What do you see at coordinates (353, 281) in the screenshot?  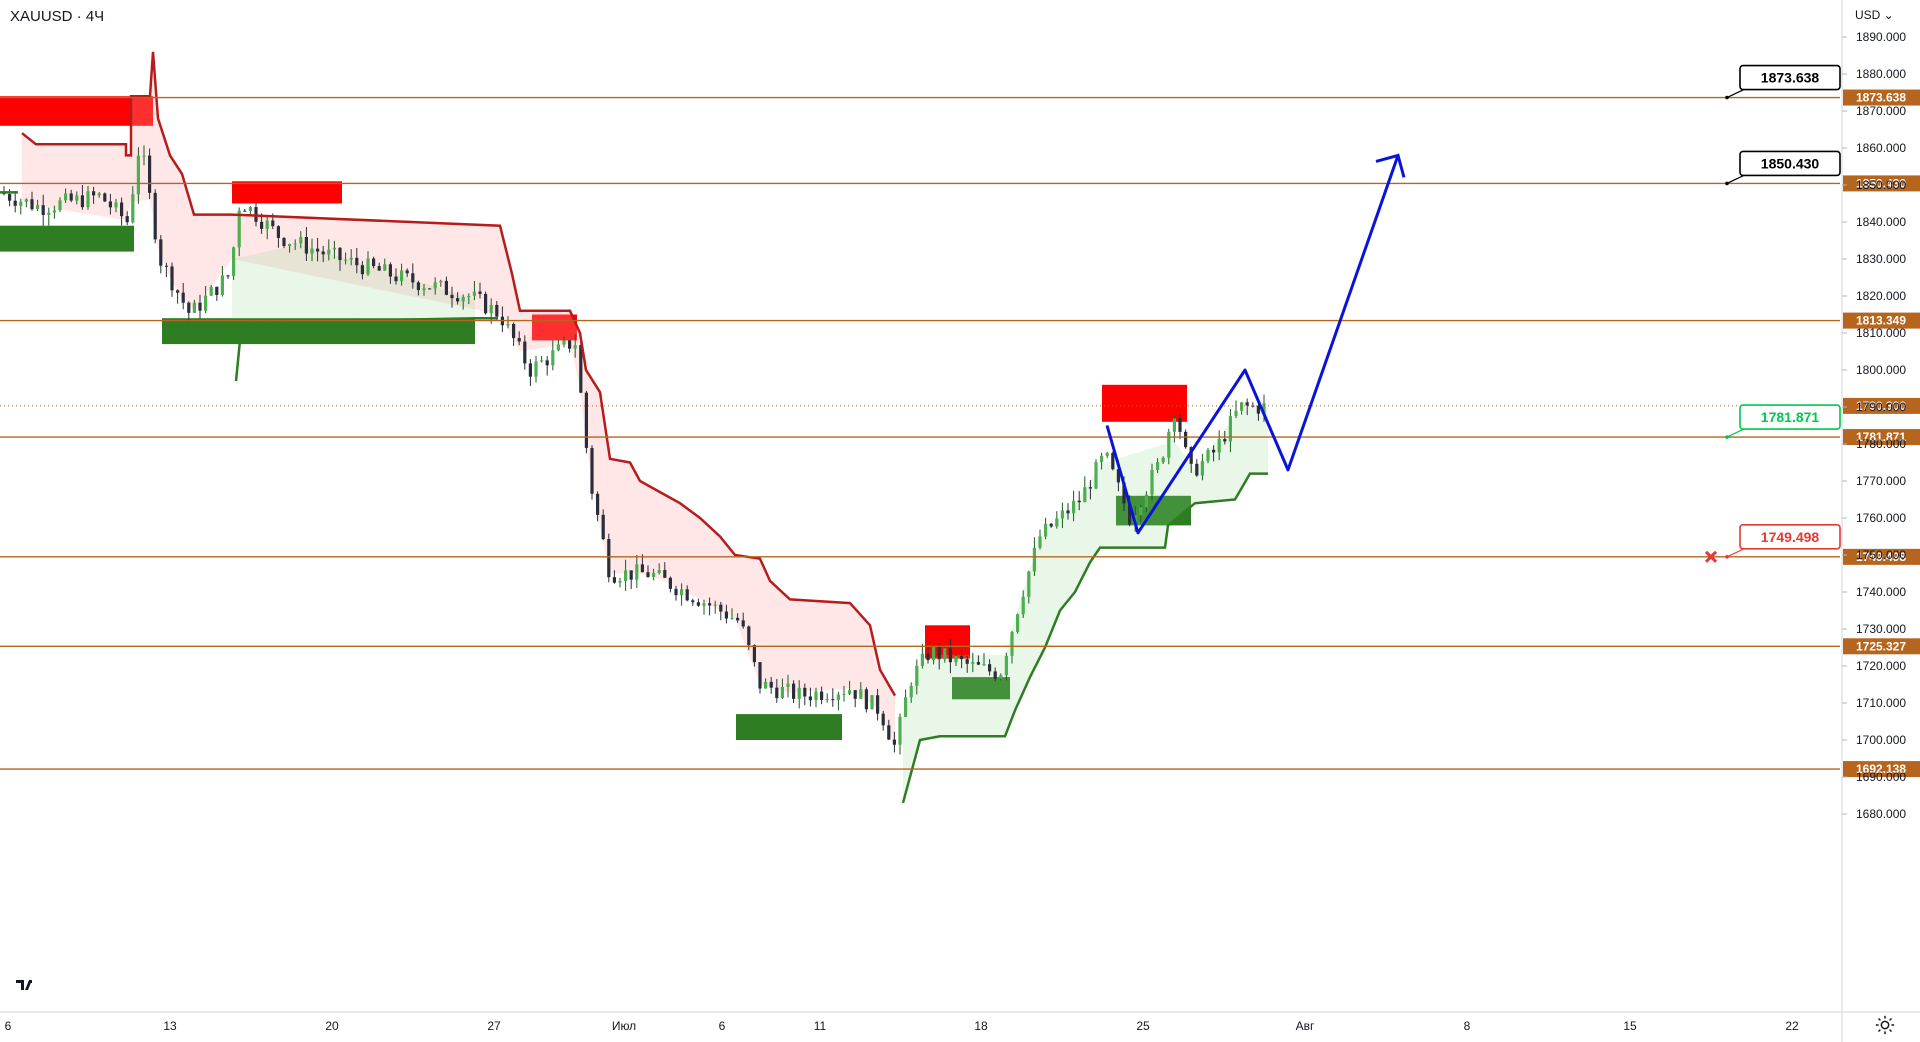 I see `green-trail-fill` at bounding box center [353, 281].